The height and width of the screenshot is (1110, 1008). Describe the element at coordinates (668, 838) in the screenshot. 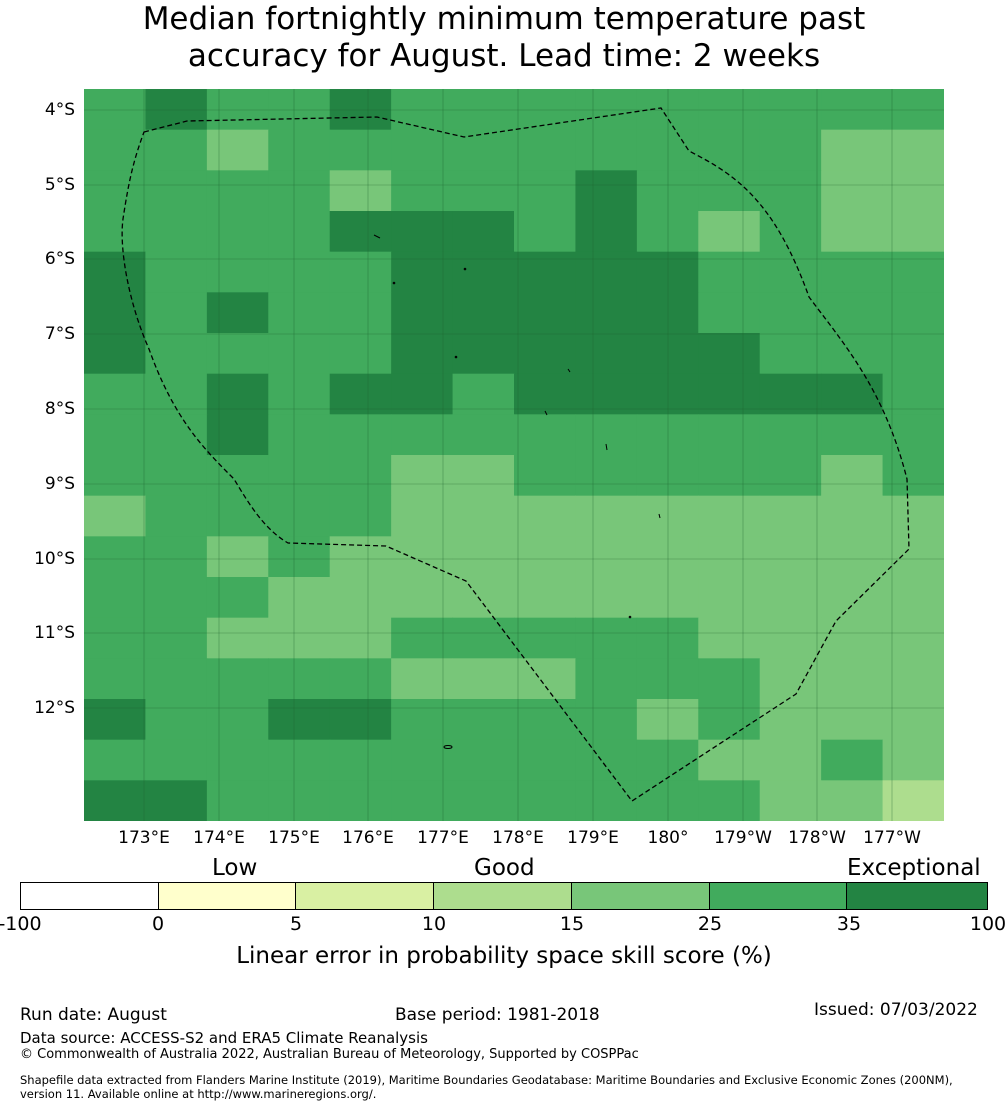

I see `lon-label-180: 180°` at that location.